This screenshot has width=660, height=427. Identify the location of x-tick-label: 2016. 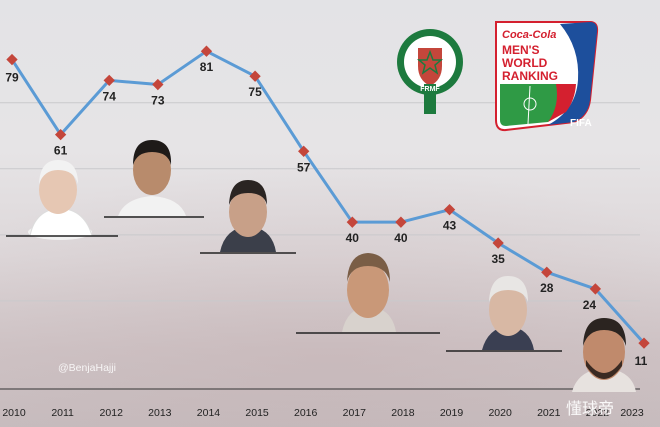
(306, 413).